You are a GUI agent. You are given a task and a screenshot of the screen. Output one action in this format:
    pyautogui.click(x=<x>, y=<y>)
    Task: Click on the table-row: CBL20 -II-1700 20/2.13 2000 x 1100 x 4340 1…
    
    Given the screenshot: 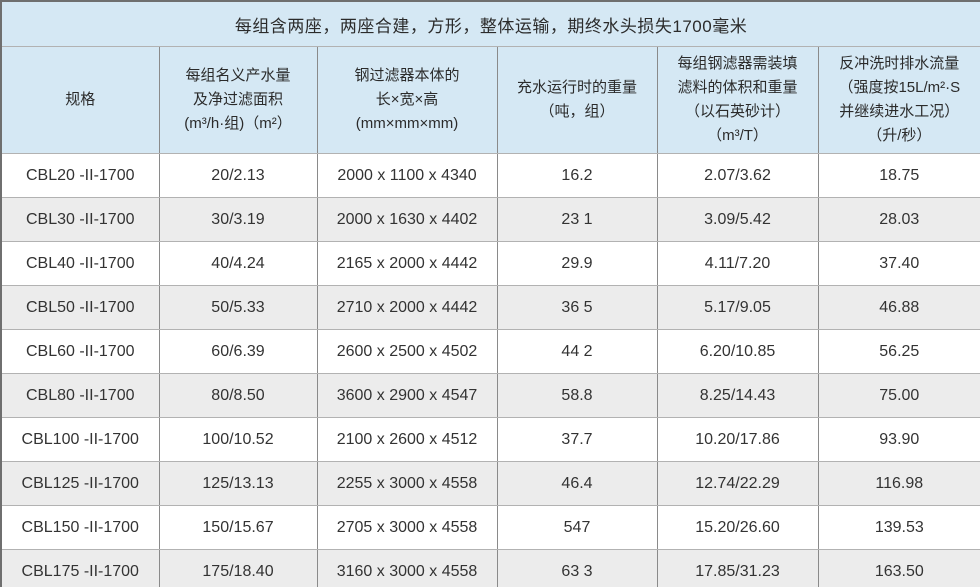 What is the action you would take?
    pyautogui.click(x=490, y=175)
    